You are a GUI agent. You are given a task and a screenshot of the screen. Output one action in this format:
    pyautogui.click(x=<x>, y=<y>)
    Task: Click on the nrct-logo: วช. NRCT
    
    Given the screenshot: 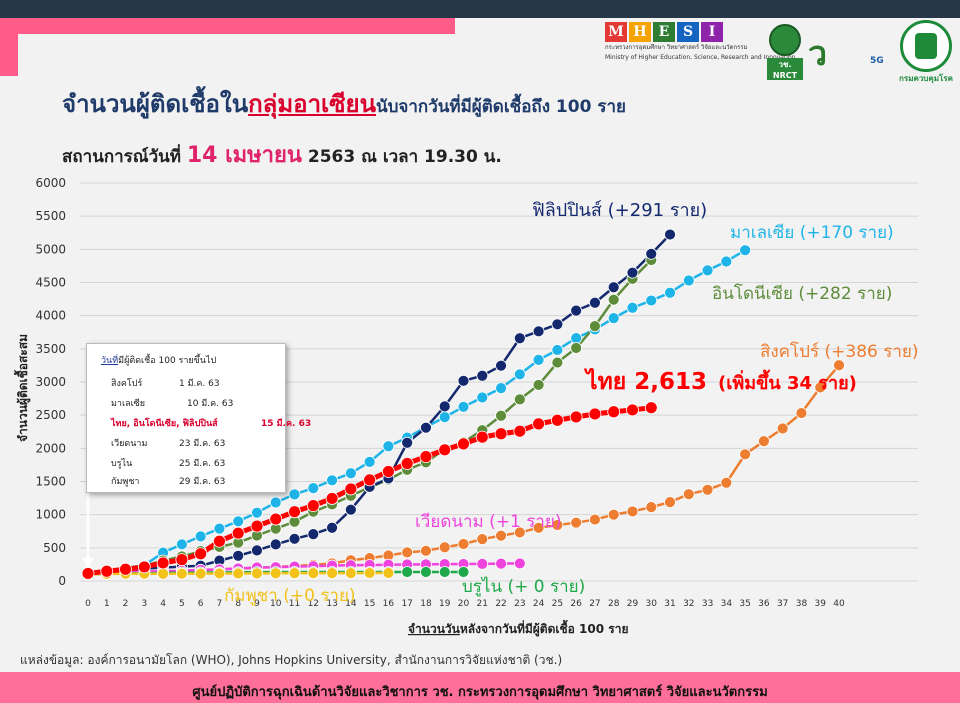 What is the action you would take?
    pyautogui.click(x=785, y=51)
    